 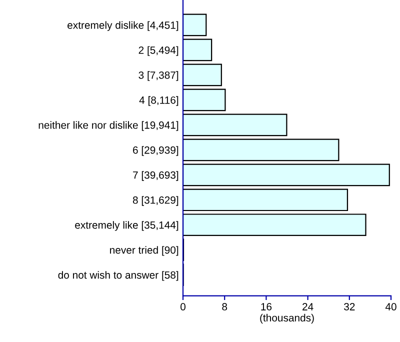 What do you see at coordinates (266, 306) in the screenshot?
I see `x-tick-label: 16` at bounding box center [266, 306].